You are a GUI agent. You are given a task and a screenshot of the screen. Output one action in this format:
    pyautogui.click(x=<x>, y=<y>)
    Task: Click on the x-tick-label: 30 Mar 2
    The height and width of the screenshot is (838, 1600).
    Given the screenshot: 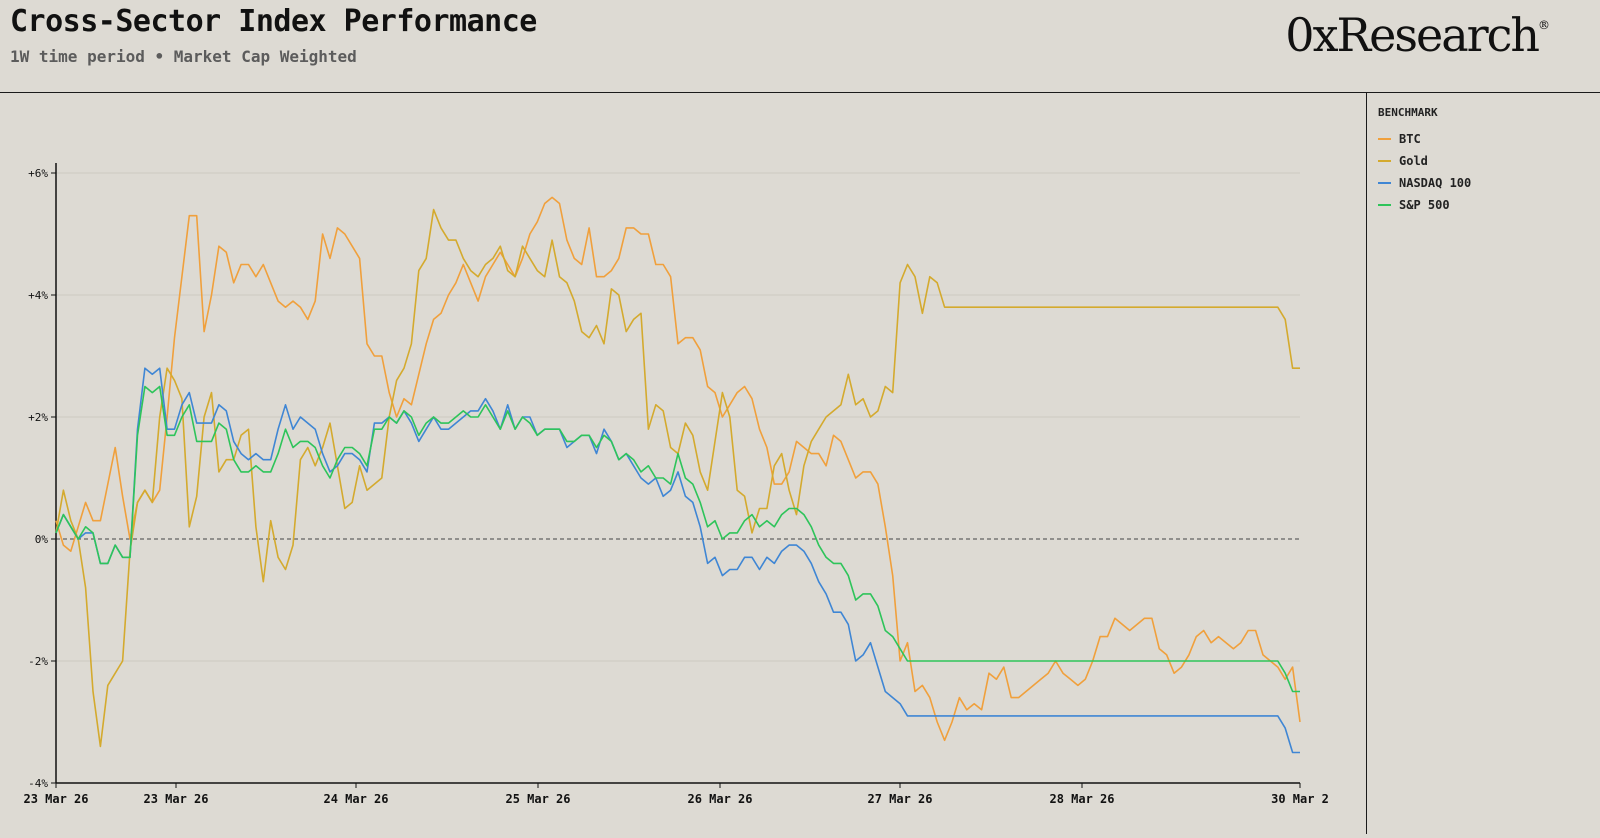 What is the action you would take?
    pyautogui.click(x=1300, y=799)
    